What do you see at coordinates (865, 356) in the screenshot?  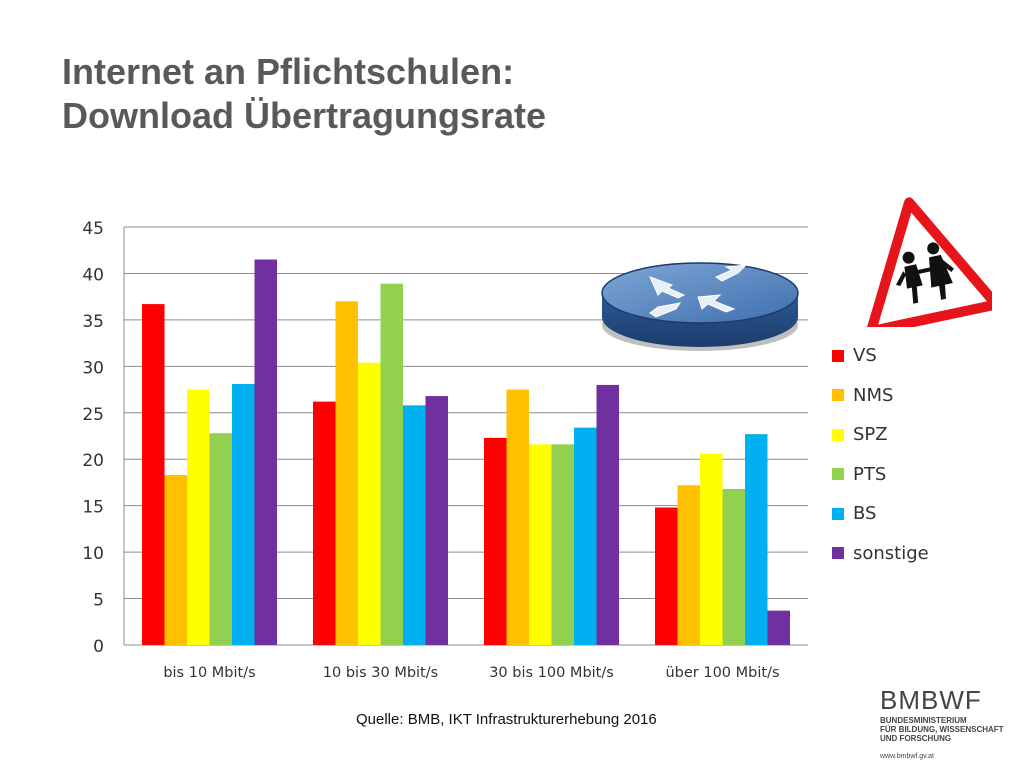 I see `legend-label: VS` at bounding box center [865, 356].